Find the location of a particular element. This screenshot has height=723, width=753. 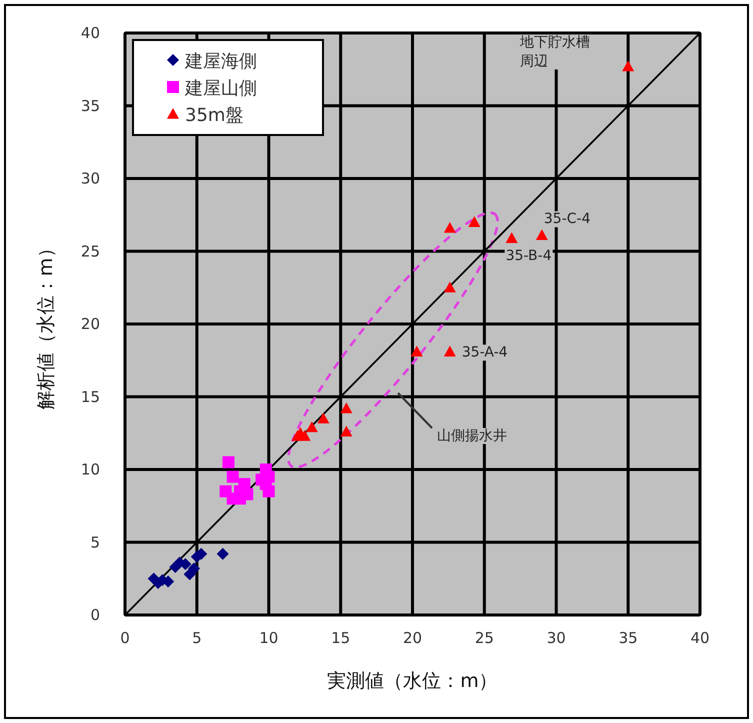

x-tick-label: 35 is located at coordinates (628, 638).